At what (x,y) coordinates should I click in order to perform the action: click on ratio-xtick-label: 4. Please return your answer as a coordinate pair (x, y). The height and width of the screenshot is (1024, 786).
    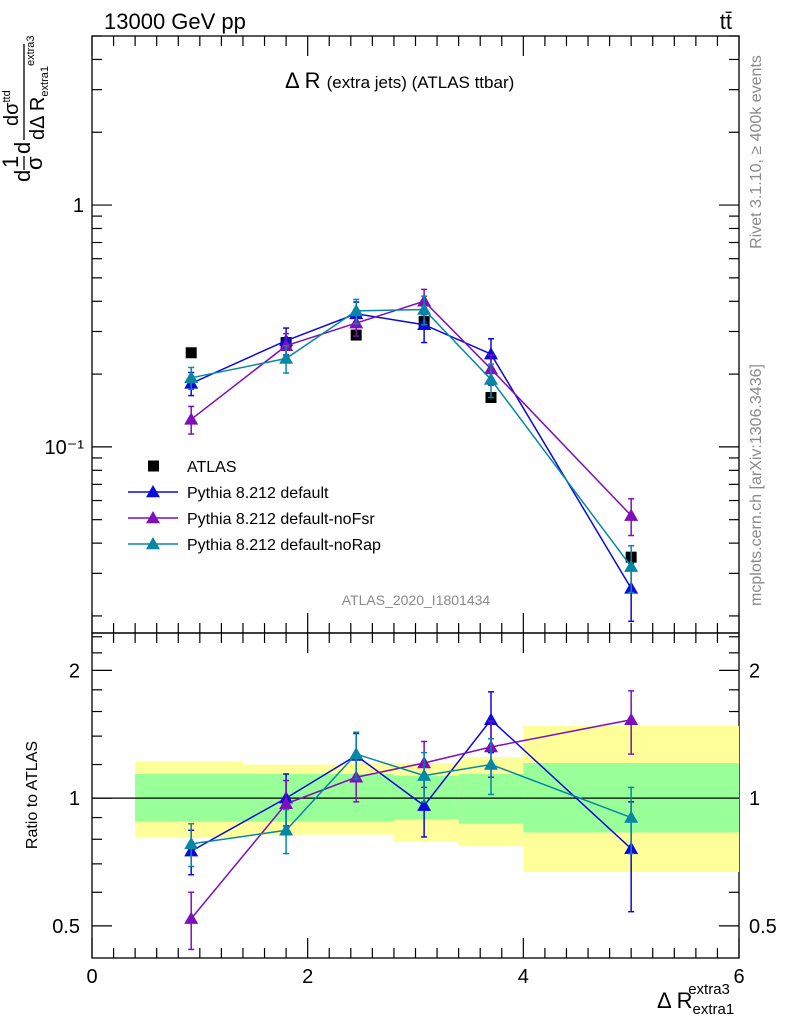
    Looking at the image, I should click on (523, 977).